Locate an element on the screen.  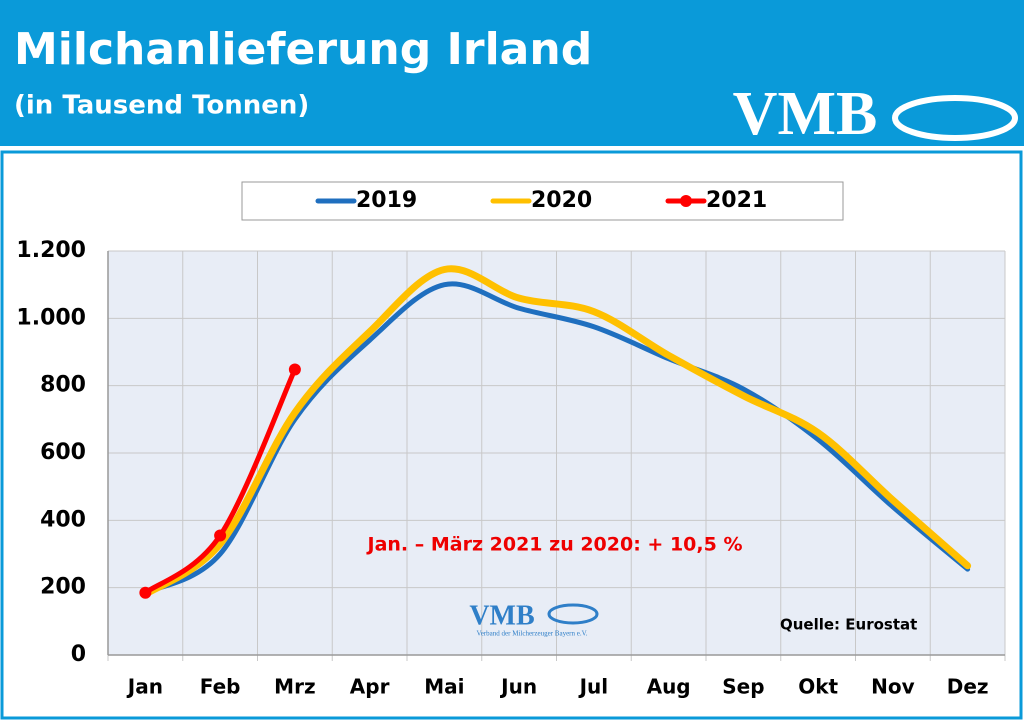
x-tick-label: Jul is located at coordinates (593, 687).